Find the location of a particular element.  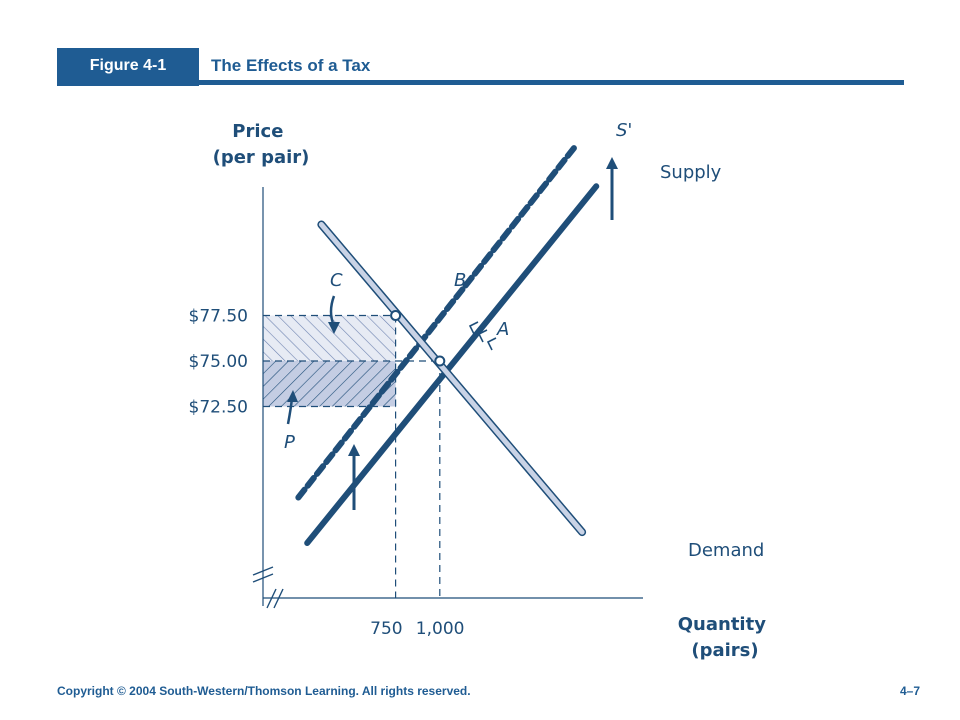

x-axis-break is located at coordinates (275, 598).